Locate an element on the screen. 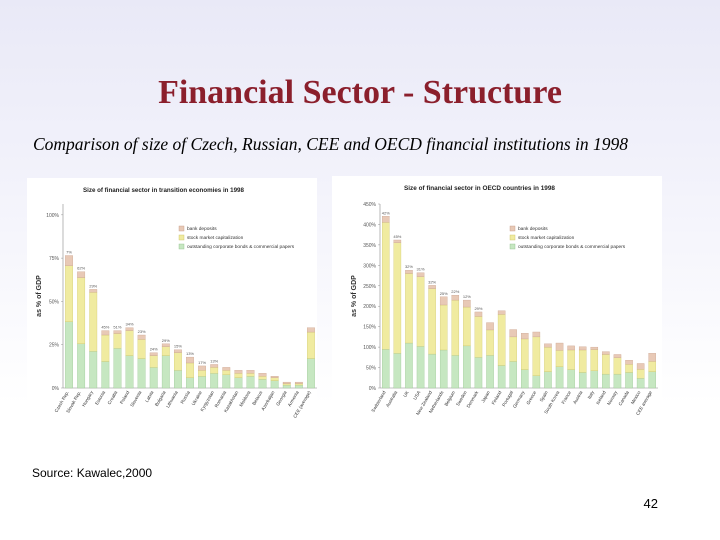 The height and width of the screenshot is (540, 720). page-number: 42 is located at coordinates (650, 503).